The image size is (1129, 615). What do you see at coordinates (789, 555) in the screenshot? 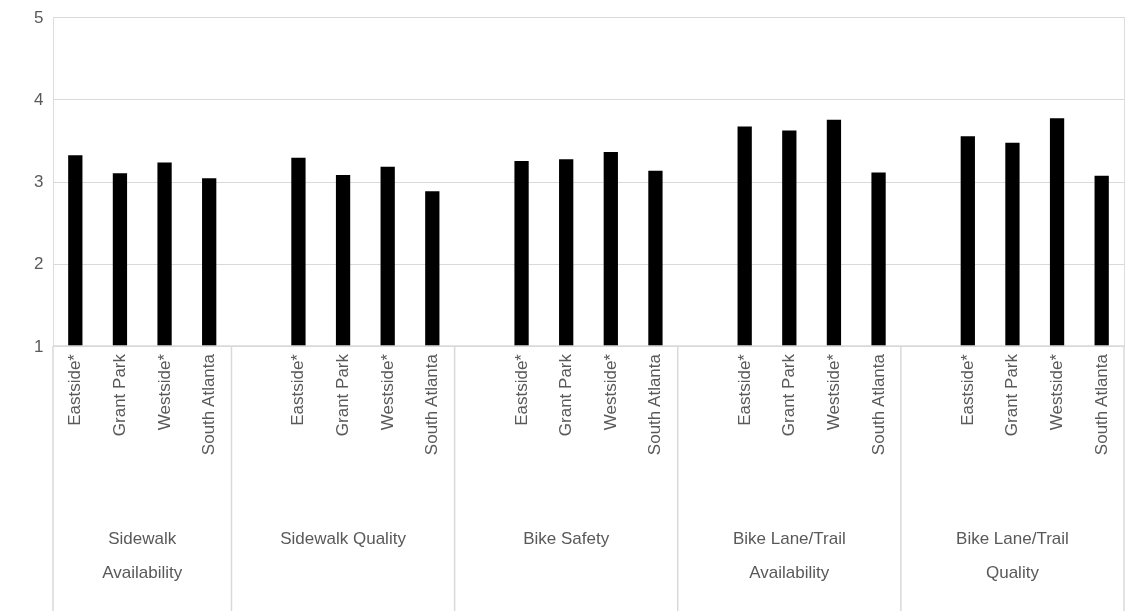
I see `text: Bike Lane/Trail Availability` at bounding box center [789, 555].